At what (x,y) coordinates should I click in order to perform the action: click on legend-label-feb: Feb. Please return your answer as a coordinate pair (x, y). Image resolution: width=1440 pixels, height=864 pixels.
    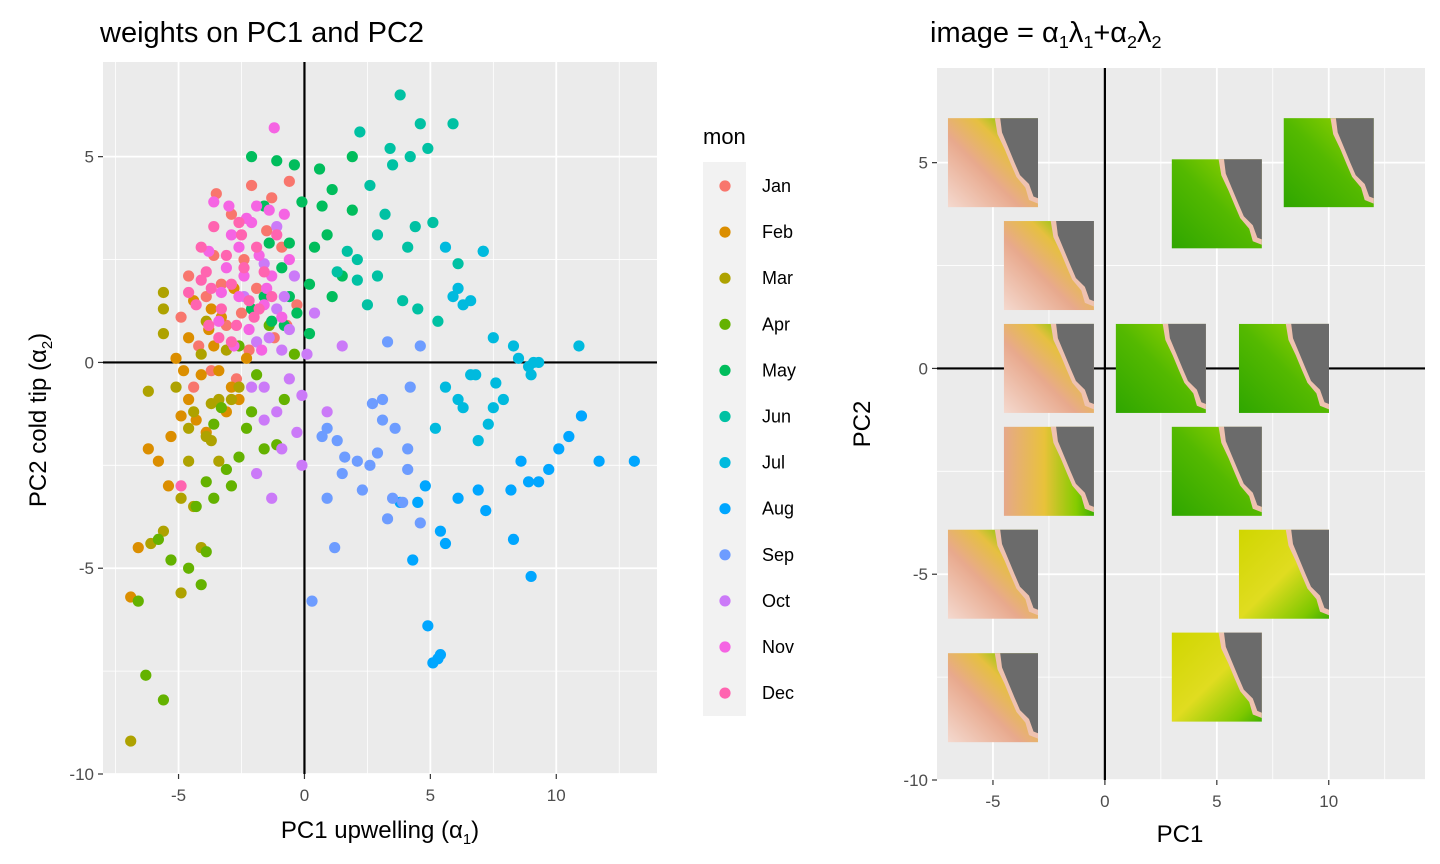
    Looking at the image, I should click on (777, 232).